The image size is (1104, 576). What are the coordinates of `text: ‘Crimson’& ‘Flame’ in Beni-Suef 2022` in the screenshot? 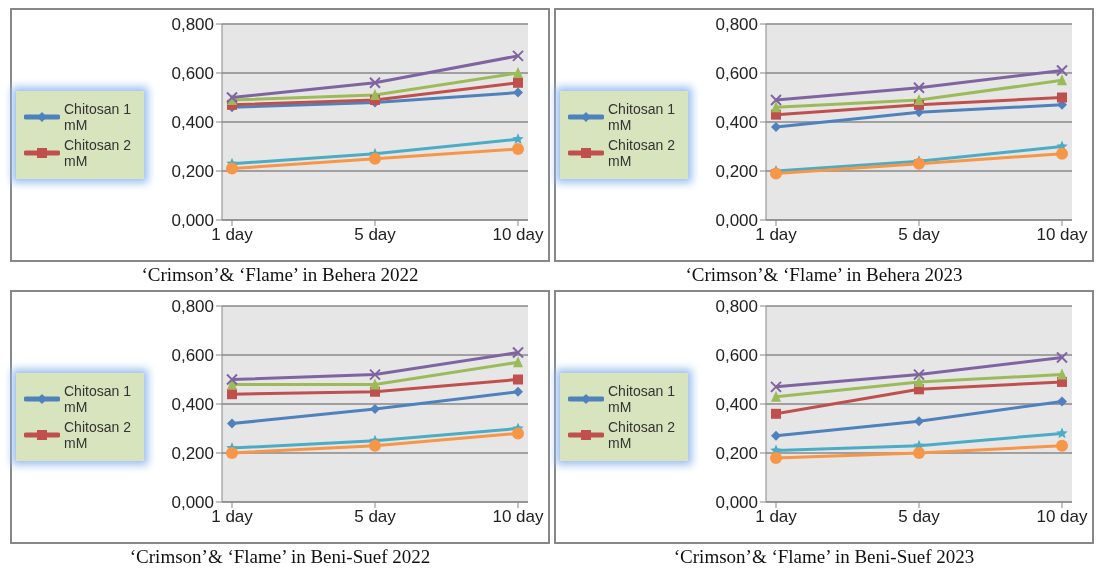 It's located at (280, 556).